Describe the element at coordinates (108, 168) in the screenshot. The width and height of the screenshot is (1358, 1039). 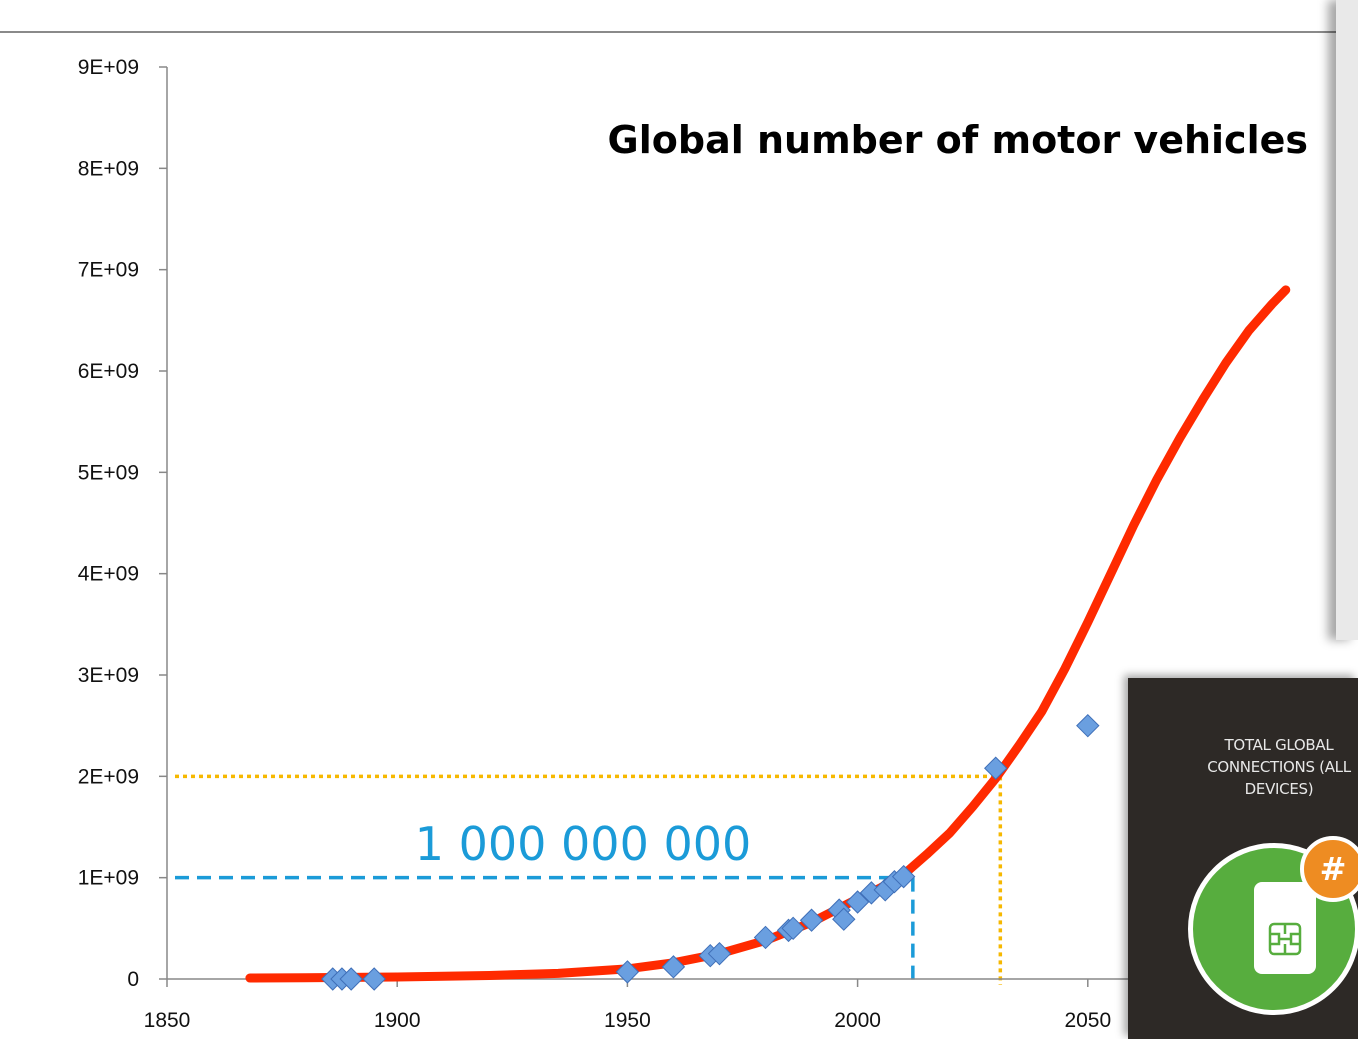
I see `y-tick-label: 8E+09` at that location.